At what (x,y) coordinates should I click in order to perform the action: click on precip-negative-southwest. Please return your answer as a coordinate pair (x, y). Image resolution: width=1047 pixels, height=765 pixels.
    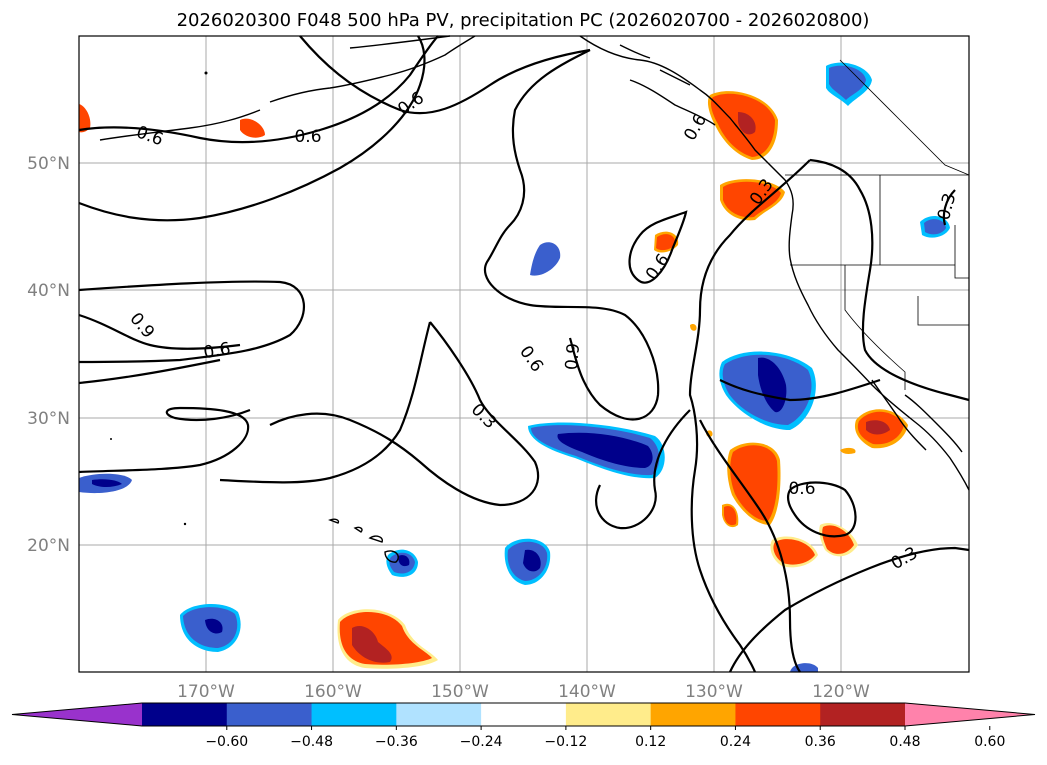
    Looking at the image, I should click on (210, 628).